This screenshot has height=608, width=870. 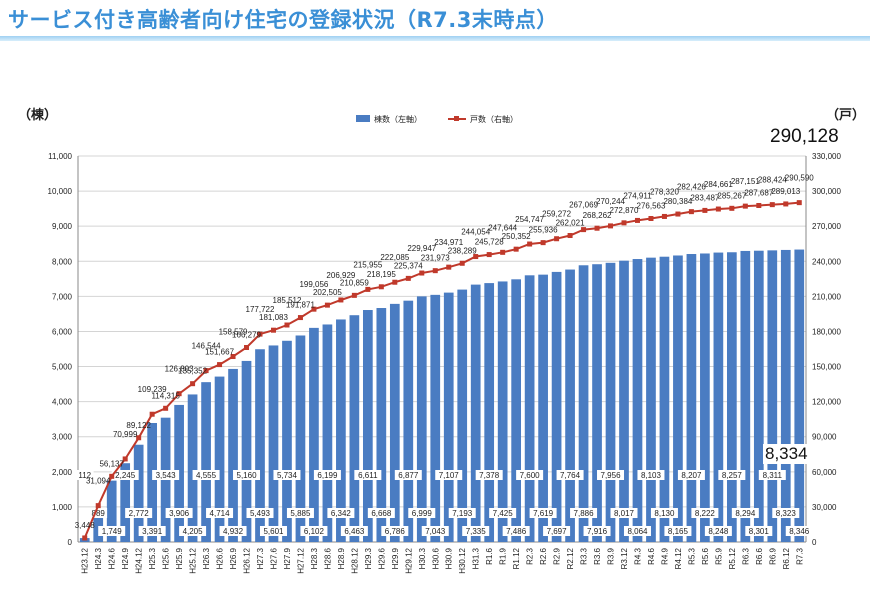 I want to click on x-tick-label: R5.3, so click(x=691, y=555).